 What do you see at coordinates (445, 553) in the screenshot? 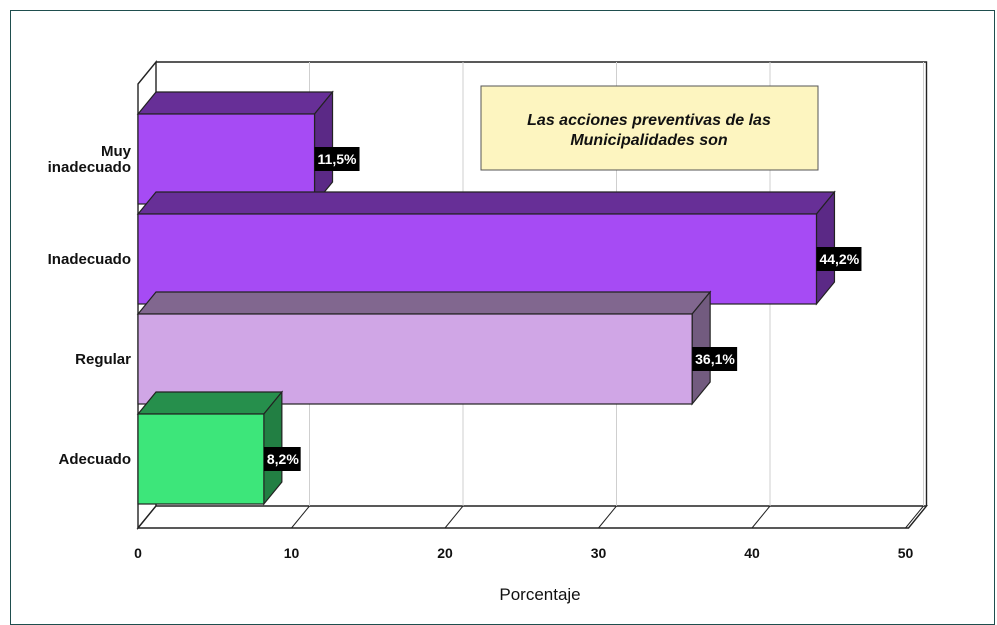
I see `x-tick-label: 20` at bounding box center [445, 553].